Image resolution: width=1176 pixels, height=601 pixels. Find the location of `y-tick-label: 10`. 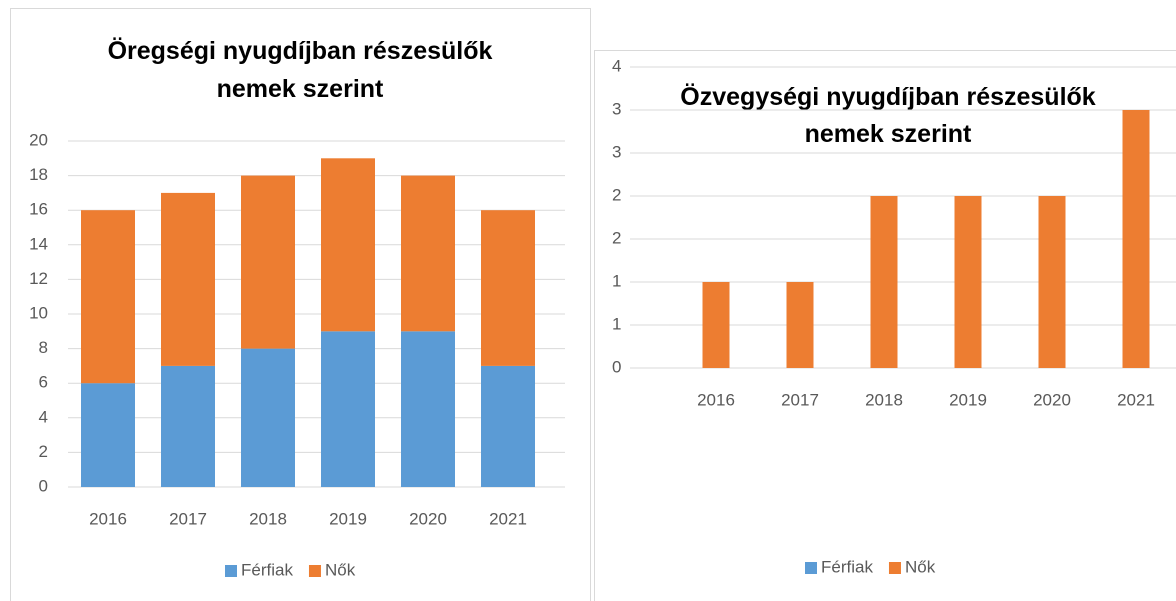

y-tick-label: 10 is located at coordinates (38, 312).